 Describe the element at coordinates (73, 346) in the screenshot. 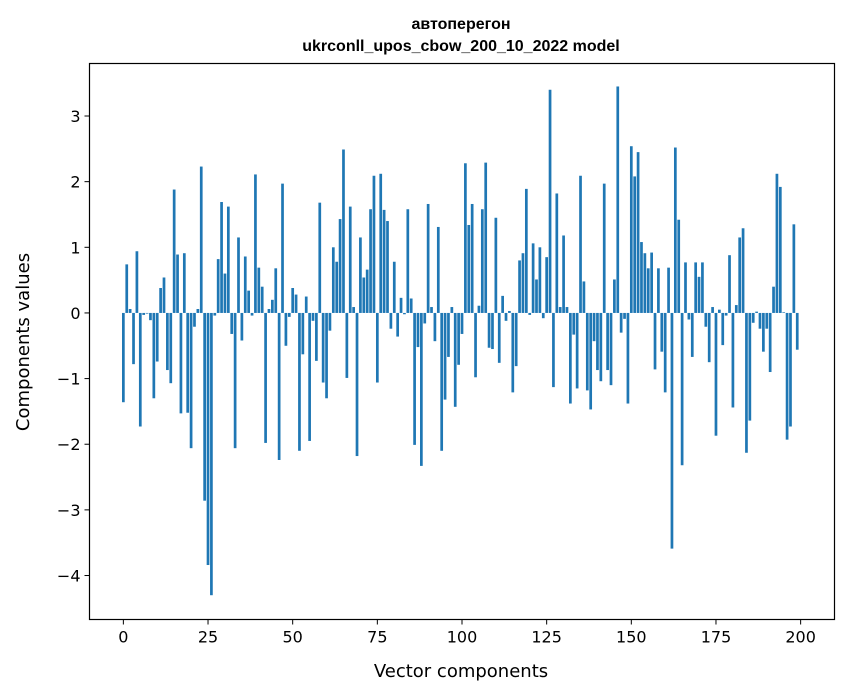

I see `y-axis-ticks: 3 2 1 0 −1 −2 −3 −4` at that location.